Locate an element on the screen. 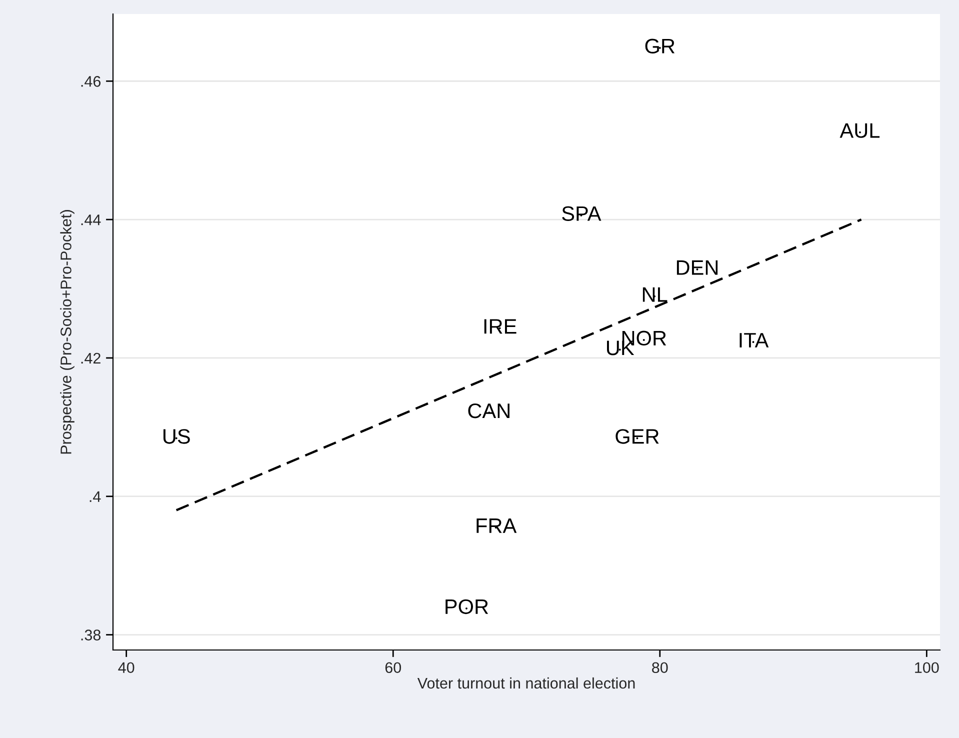  data-label: FRA is located at coordinates (496, 525).